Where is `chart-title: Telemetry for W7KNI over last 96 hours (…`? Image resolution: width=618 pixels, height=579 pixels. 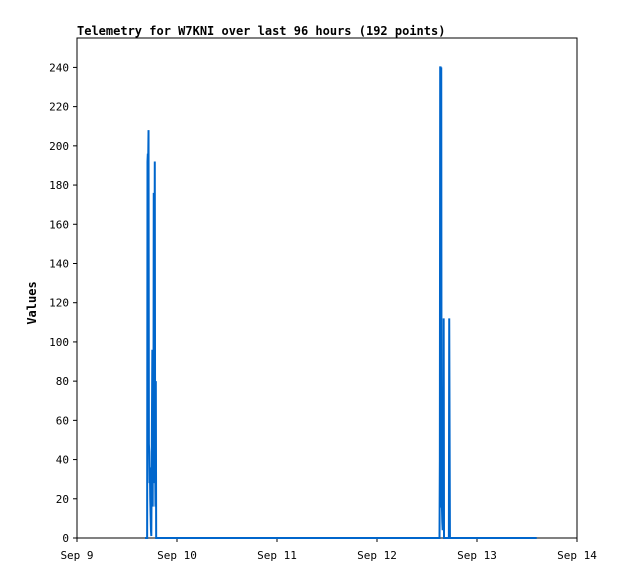 chart-title: Telemetry for W7KNI over last 96 hours (… is located at coordinates (261, 31).